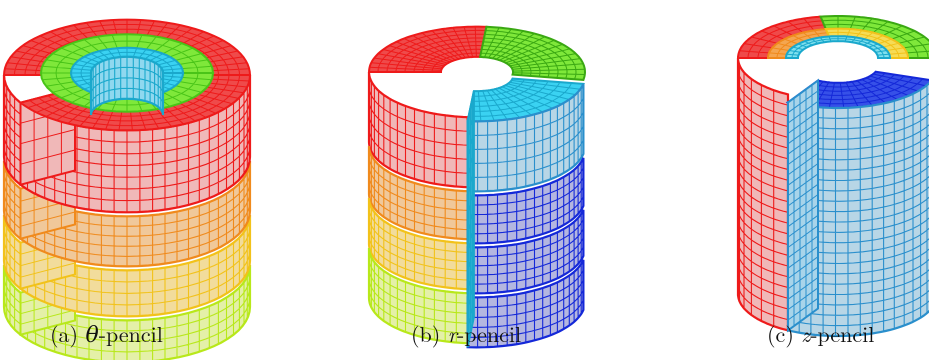  I want to click on caption-b-prefix: (b), so click(429, 333).